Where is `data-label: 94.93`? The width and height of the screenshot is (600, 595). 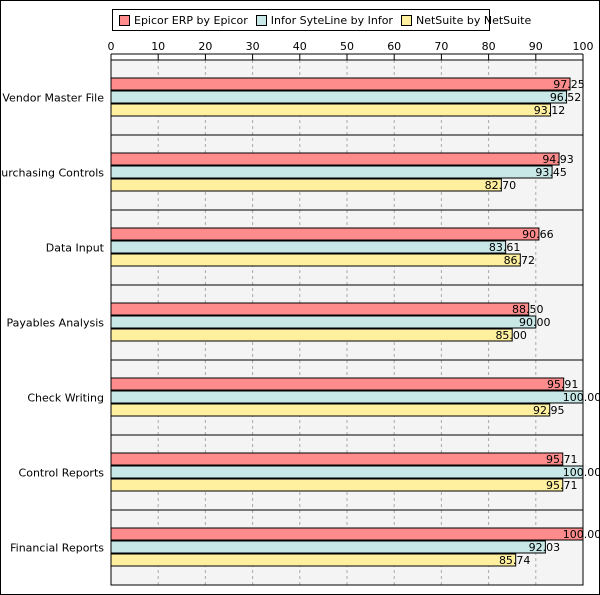 data-label: 94.93 is located at coordinates (558, 159).